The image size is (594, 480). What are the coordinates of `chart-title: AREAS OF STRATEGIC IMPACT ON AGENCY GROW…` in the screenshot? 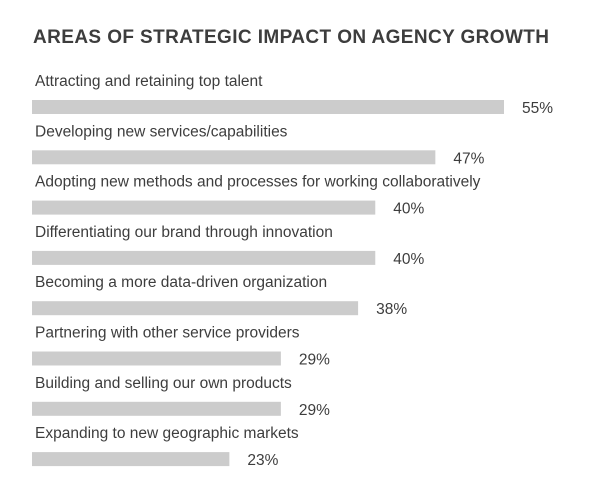 It's located at (291, 37).